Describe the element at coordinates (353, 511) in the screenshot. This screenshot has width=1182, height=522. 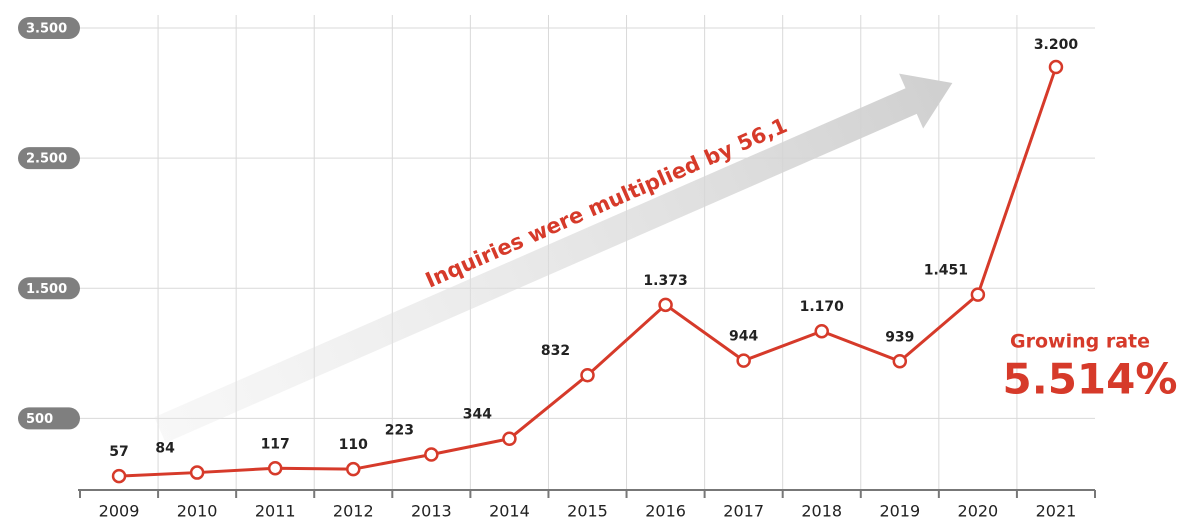
I see `x-tick-label: 2012` at that location.